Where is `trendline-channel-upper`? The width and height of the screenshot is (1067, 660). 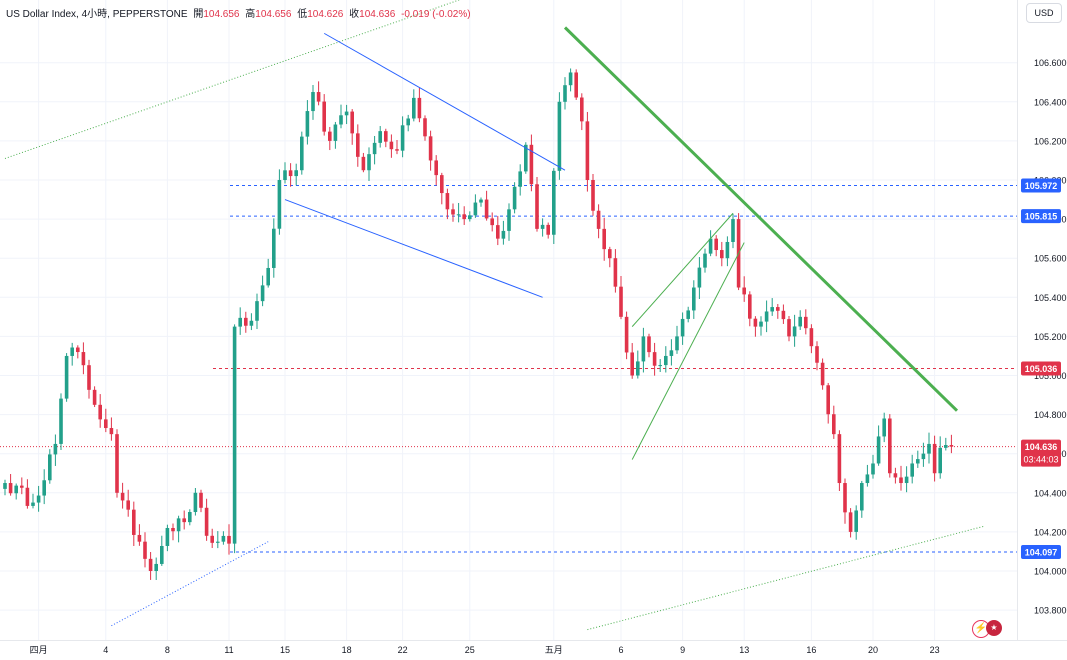
trendline-channel-upper is located at coordinates (444, 101).